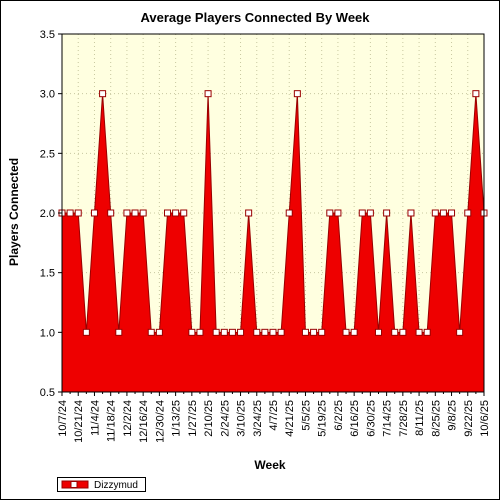 The image size is (500, 500). Describe the element at coordinates (128, 418) in the screenshot. I see `x-tick-label: 12/2/24` at that location.